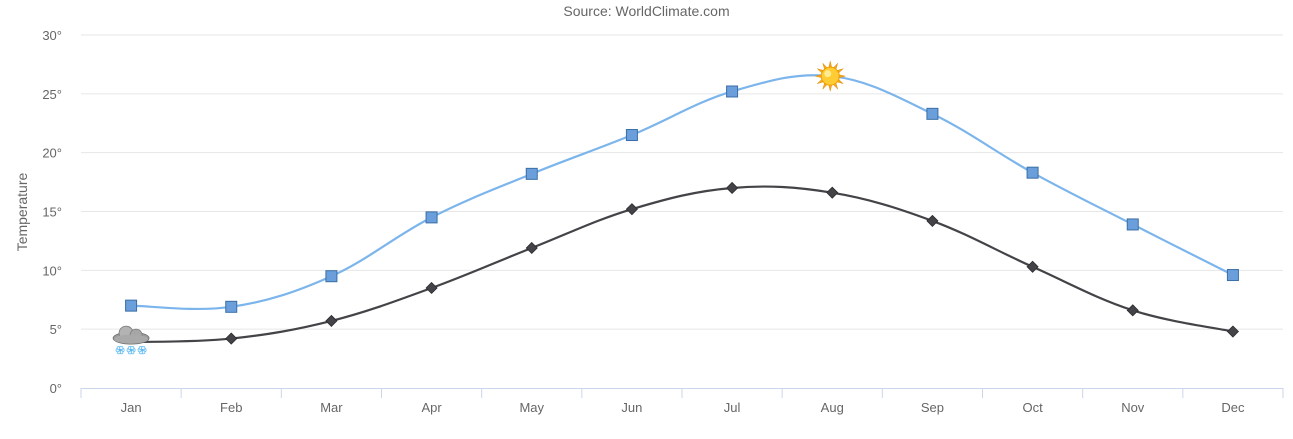 This screenshot has height=439, width=1293. Describe the element at coordinates (131, 340) in the screenshot. I see `snow-cloud-icon` at that location.